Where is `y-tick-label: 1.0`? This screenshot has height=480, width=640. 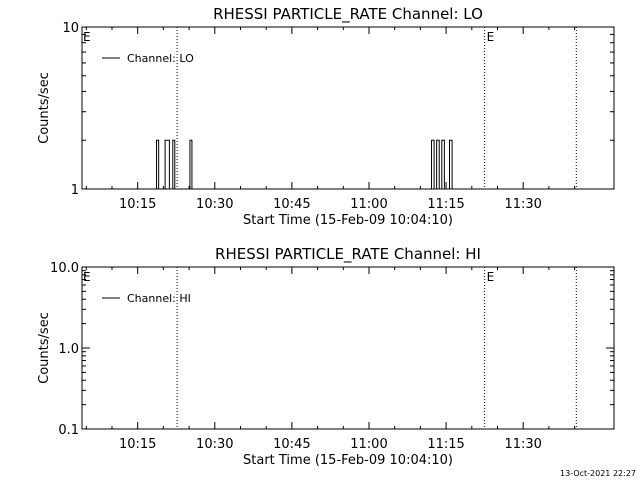 y-tick-label: 1.0 is located at coordinates (68, 349).